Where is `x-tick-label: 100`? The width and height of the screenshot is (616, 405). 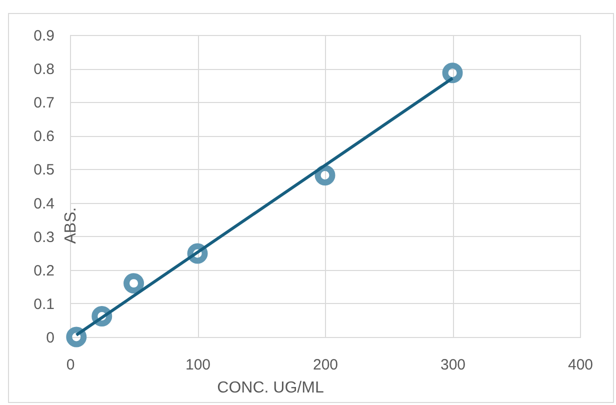
x-tick-label: 100 is located at coordinates (198, 365).